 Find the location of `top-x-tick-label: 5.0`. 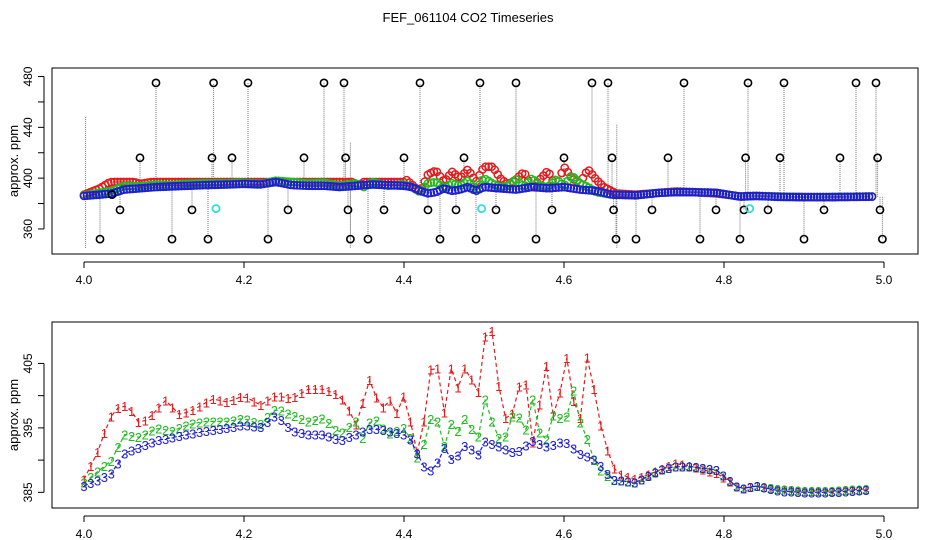

top-x-tick-label: 5.0 is located at coordinates (884, 280).